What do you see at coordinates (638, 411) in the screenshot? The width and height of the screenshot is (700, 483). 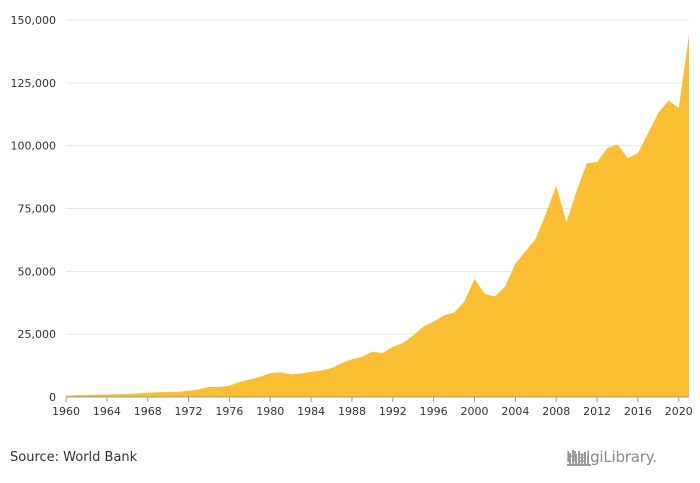 I see `x-tick-label: 2016` at bounding box center [638, 411].